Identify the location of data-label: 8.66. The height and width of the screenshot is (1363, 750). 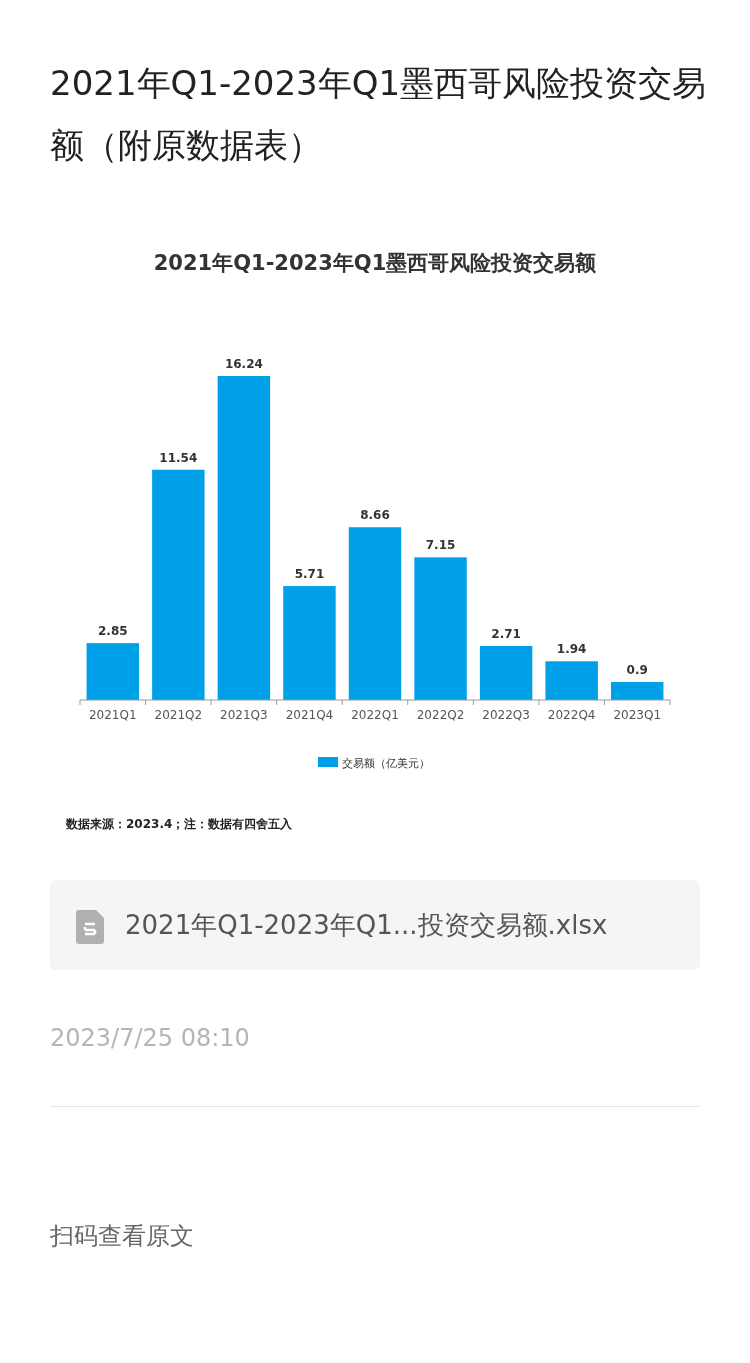
(375, 515).